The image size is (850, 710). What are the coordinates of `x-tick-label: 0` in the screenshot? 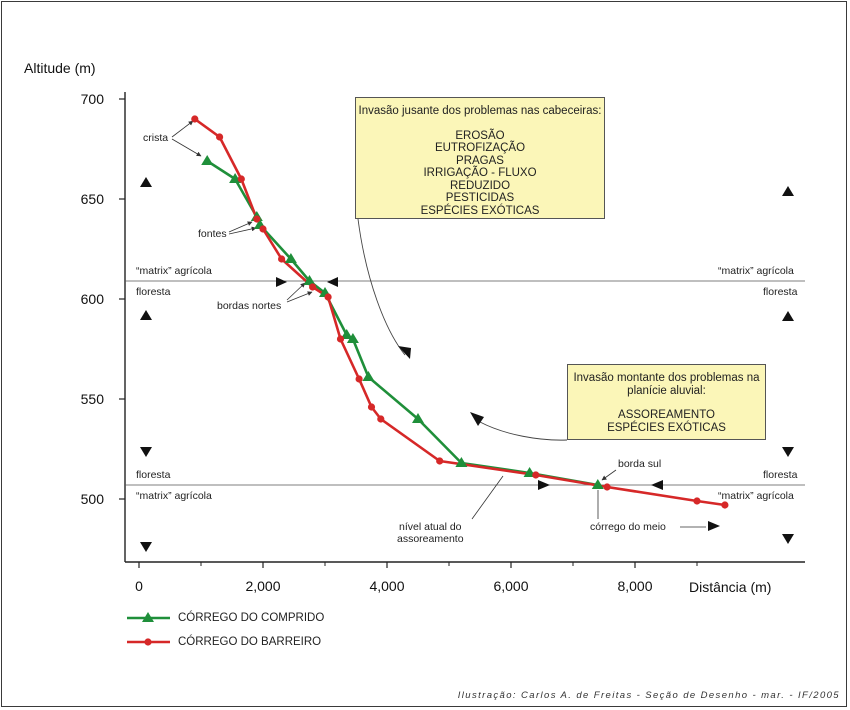 It's located at (139, 586).